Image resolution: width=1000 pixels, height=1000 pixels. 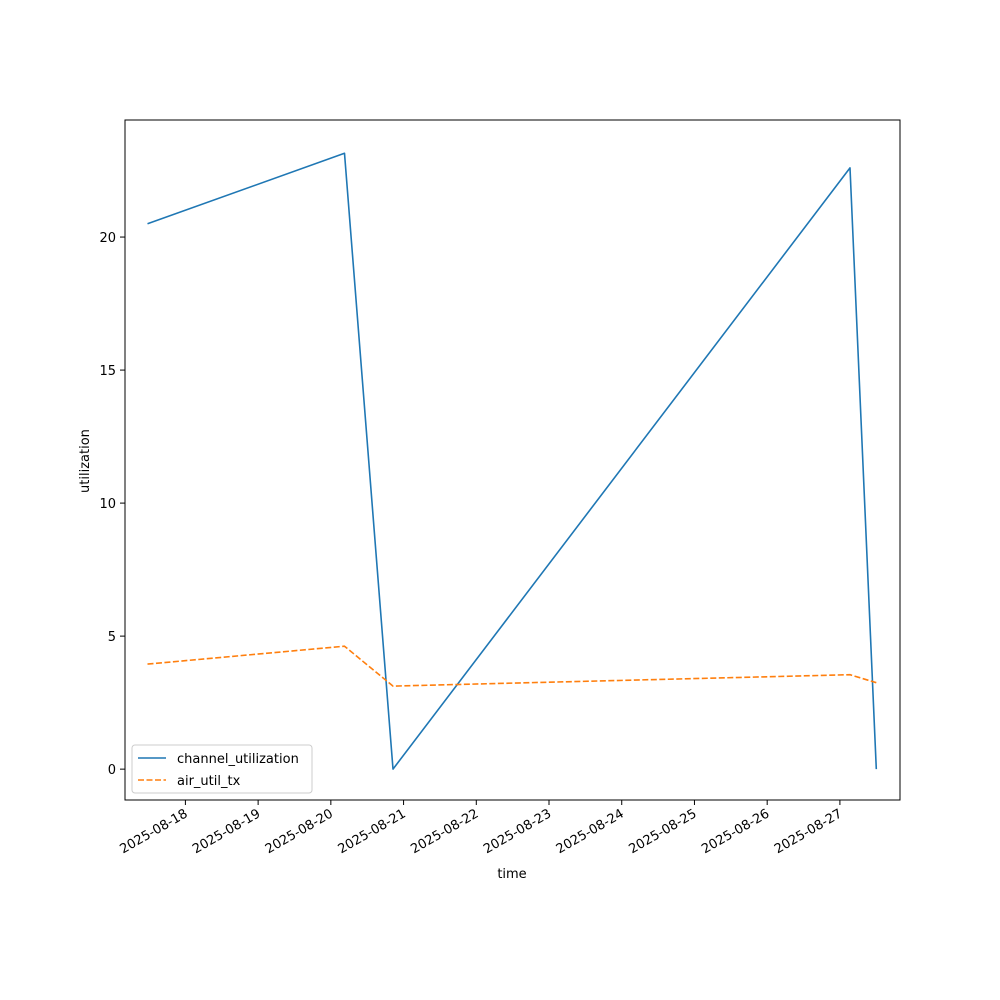 I want to click on legend: channel_utilization air_util_tx, so click(x=222, y=769).